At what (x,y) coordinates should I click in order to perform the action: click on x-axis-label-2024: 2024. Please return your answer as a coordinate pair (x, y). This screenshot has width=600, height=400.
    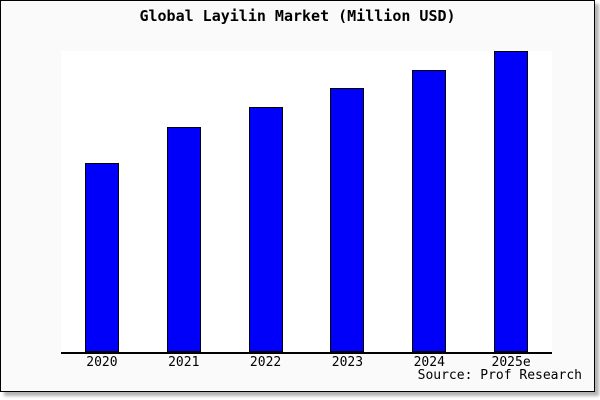
    Looking at the image, I should click on (429, 362).